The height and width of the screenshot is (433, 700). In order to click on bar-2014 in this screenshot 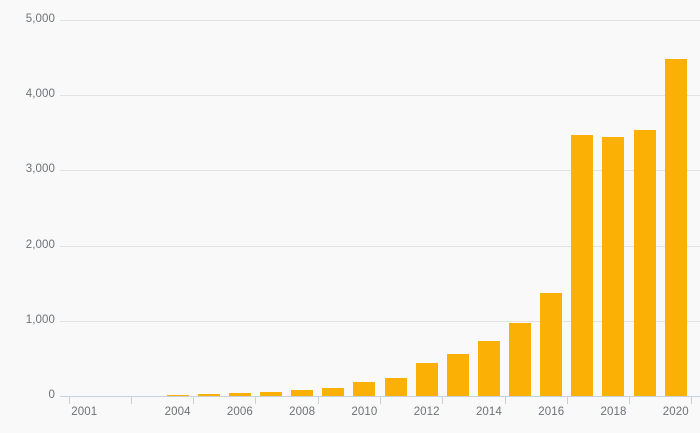, I will do `click(488, 368)`.